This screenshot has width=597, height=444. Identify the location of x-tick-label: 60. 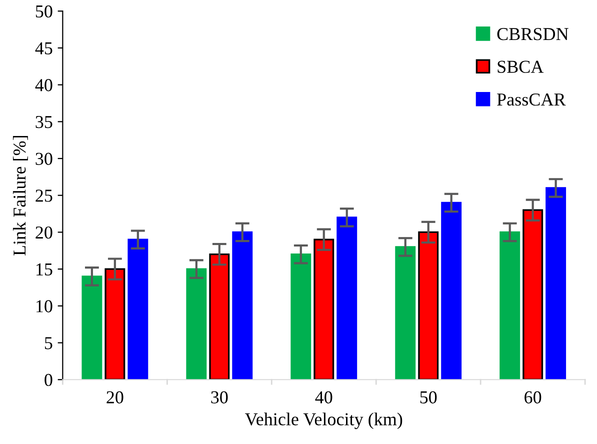
(533, 397).